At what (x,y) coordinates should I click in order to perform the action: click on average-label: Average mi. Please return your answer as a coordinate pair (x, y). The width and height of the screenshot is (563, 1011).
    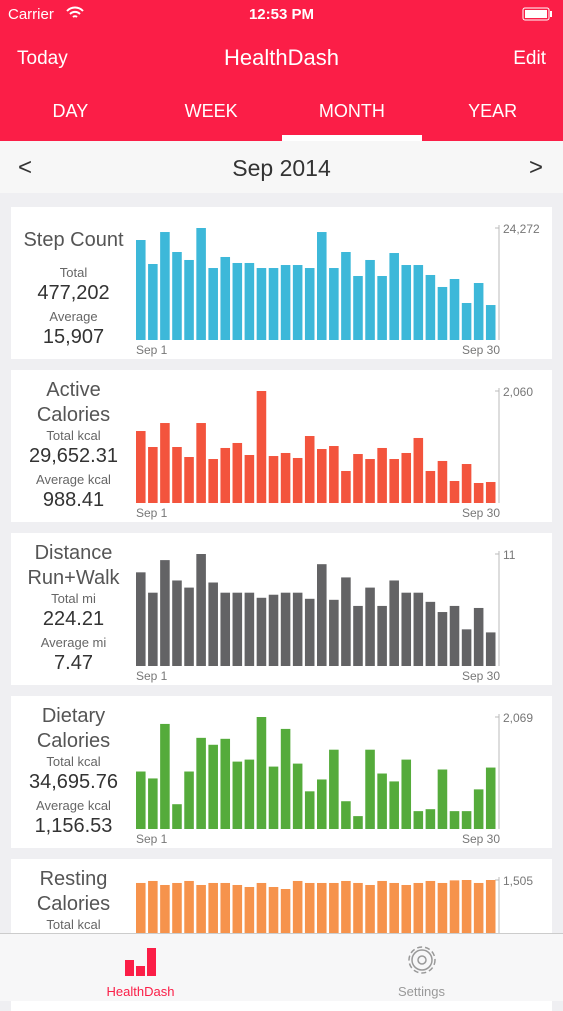
    Looking at the image, I should click on (73, 642).